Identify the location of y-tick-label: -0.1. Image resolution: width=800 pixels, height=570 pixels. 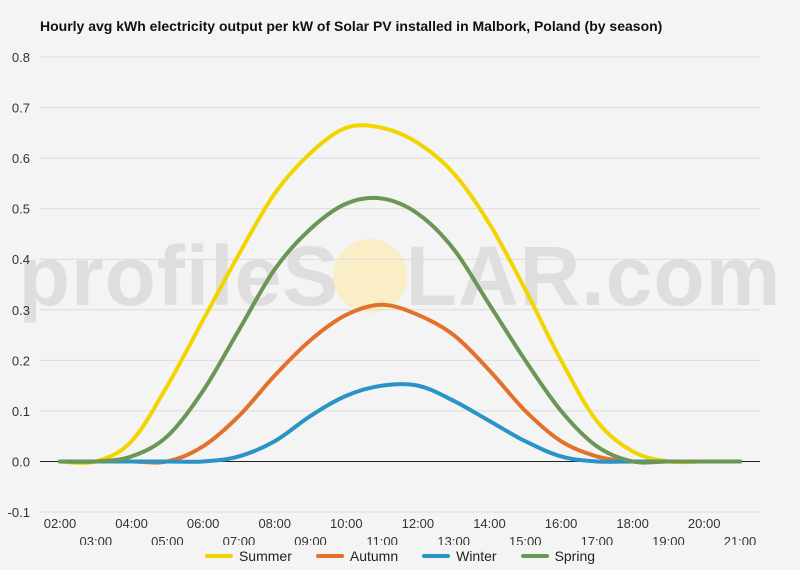
(19, 512).